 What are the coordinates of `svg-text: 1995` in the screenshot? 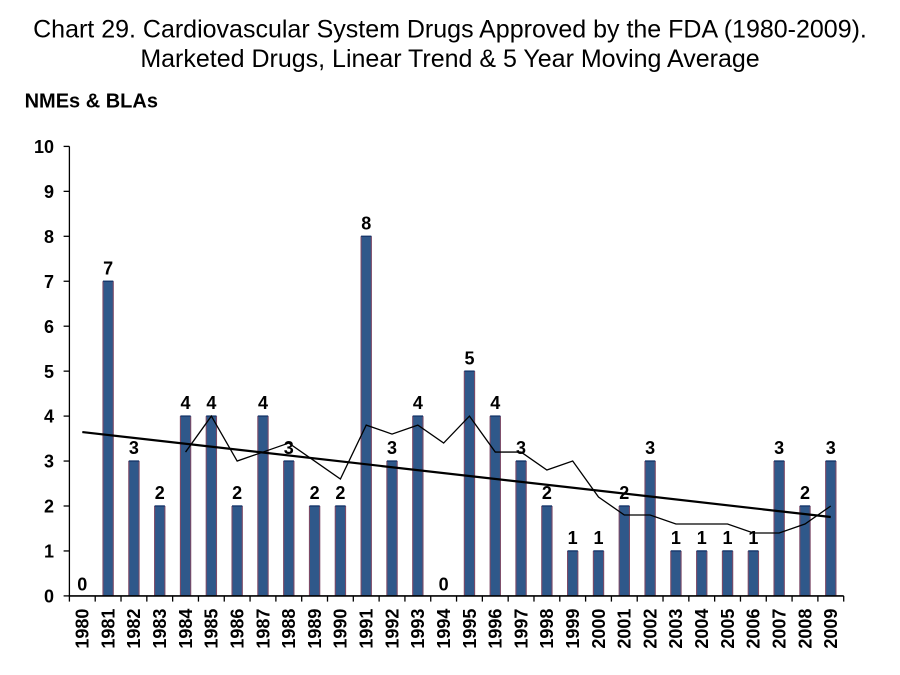 It's located at (470, 629).